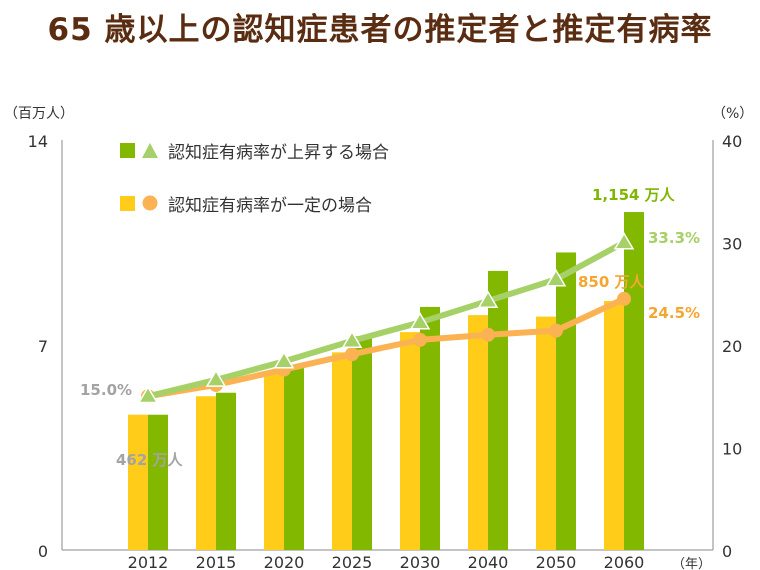 The width and height of the screenshot is (760, 570). I want to click on annotation-start-count: 462 万人, so click(150, 460).